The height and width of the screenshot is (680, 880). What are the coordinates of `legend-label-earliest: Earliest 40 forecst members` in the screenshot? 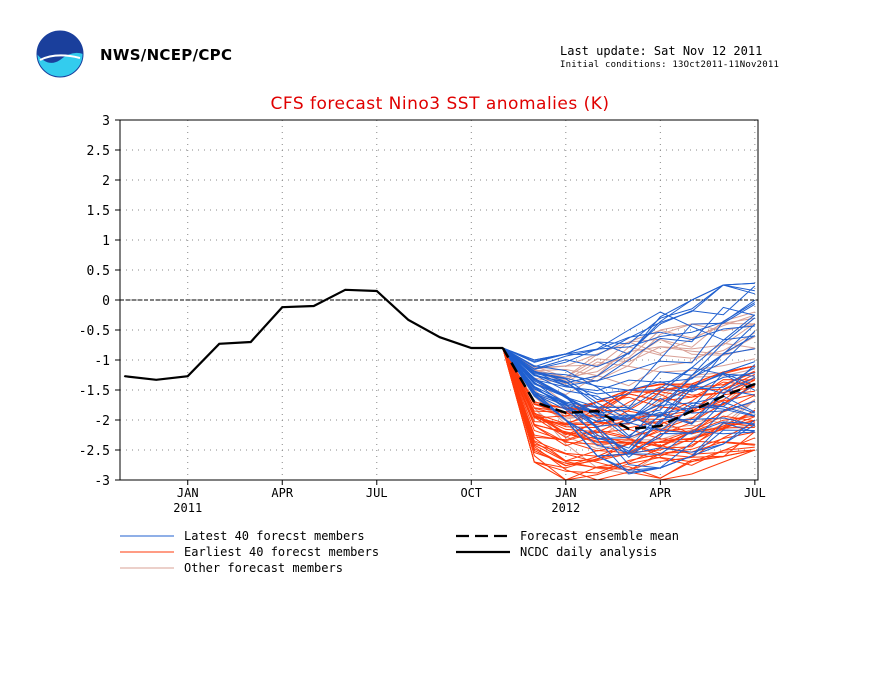 It's located at (281, 552).